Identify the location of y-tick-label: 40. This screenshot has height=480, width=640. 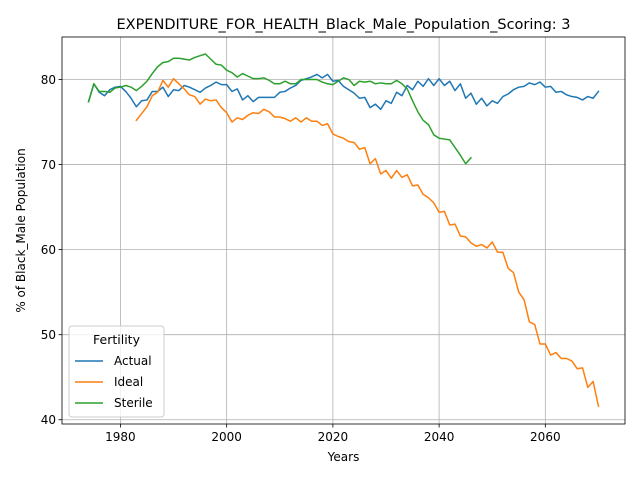
(48, 420).